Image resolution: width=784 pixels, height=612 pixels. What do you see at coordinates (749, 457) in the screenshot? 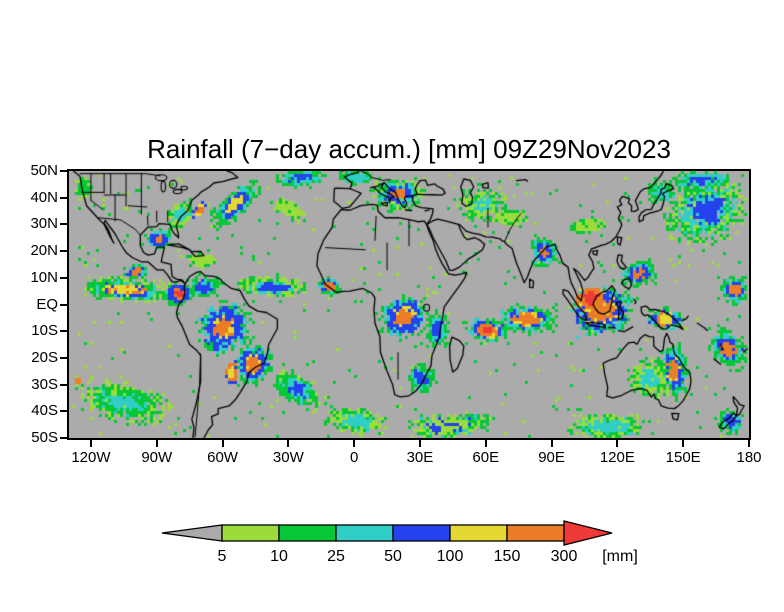
I see `x-tick-label: 180` at bounding box center [749, 457].